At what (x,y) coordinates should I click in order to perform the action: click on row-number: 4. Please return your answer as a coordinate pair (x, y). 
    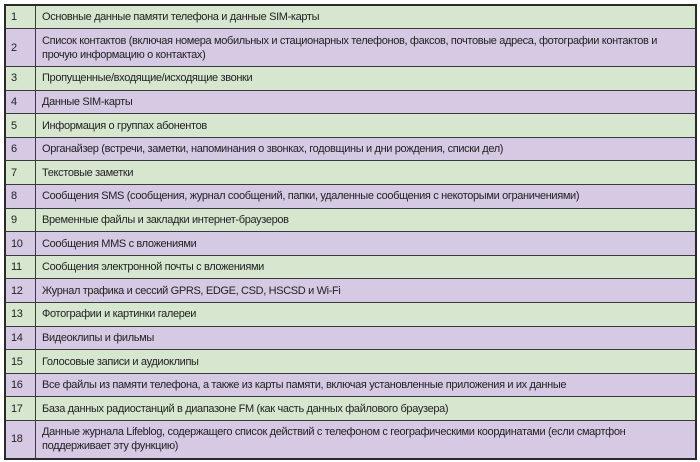
    Looking at the image, I should click on (20, 102).